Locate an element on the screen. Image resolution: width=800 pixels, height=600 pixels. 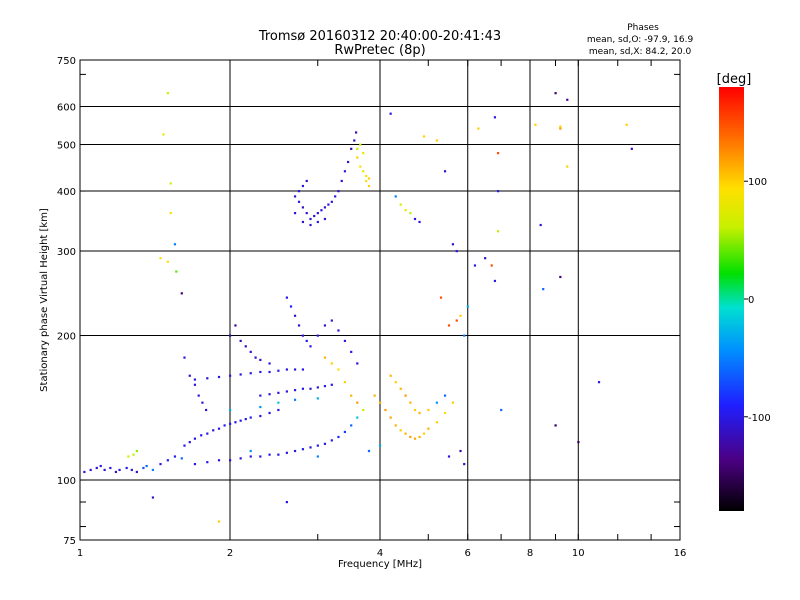
colorbar-label: [deg] is located at coordinates (734, 79).